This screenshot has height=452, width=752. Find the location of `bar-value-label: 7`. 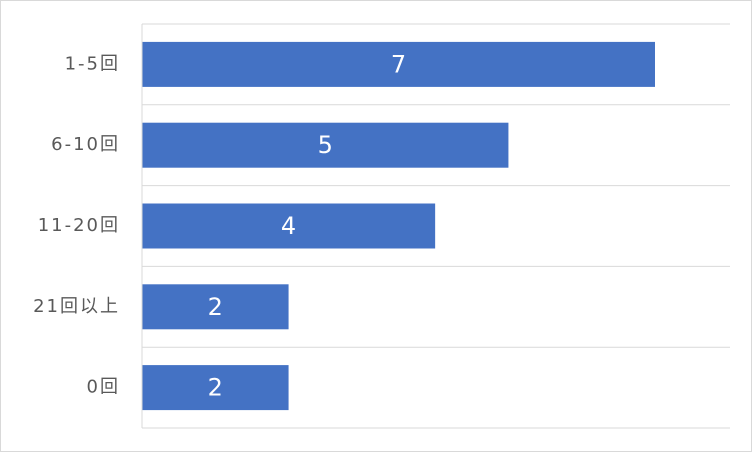

bar-value-label: 7 is located at coordinates (398, 64).